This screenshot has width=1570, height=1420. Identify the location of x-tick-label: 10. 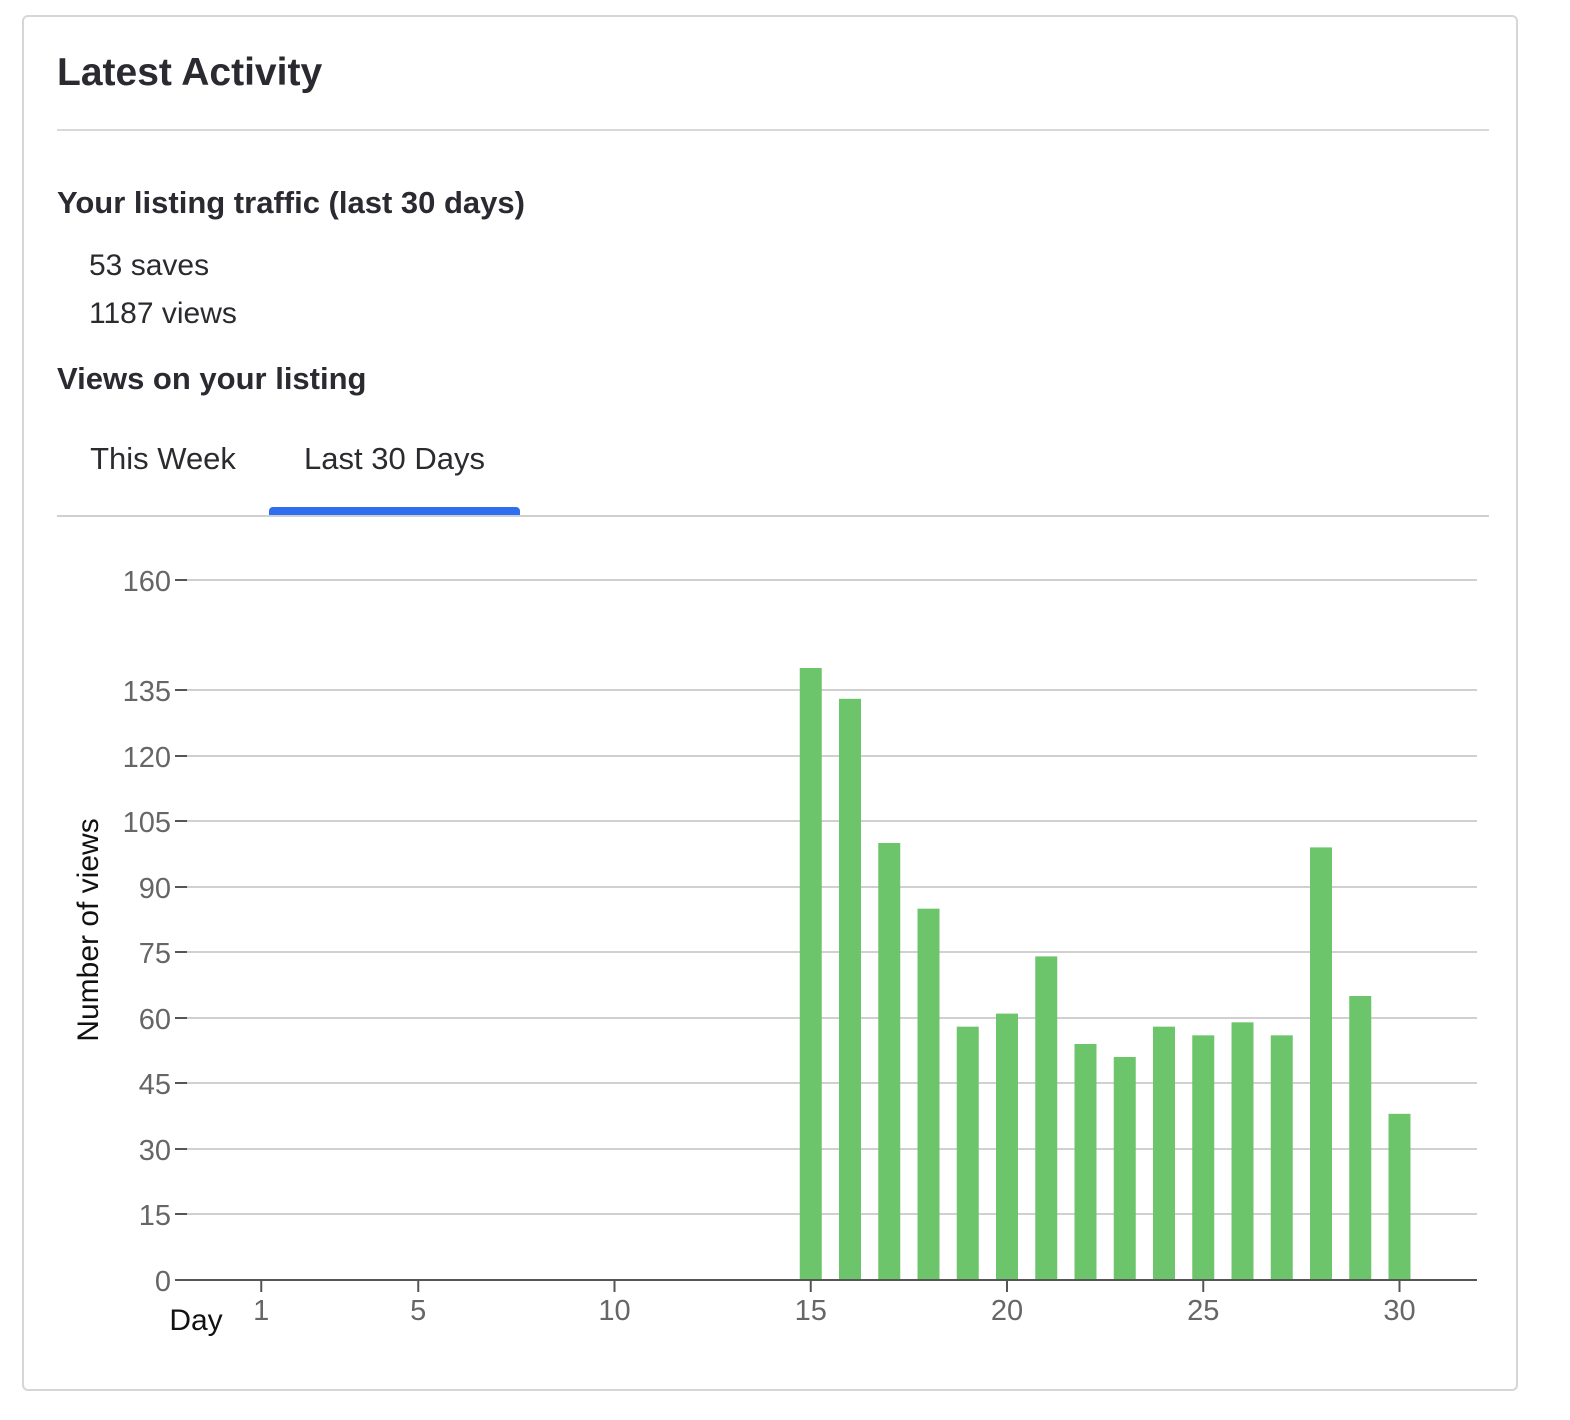
(614, 1311).